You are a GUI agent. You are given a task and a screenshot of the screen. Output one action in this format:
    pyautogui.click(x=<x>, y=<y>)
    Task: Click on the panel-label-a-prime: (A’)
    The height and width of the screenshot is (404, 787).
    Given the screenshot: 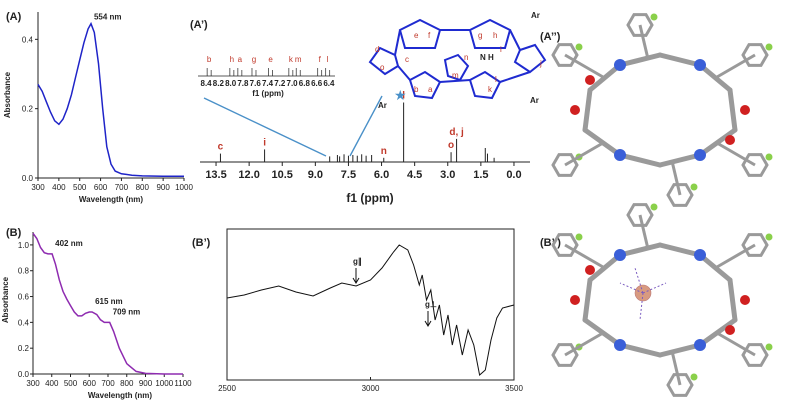 What is the action you would take?
    pyautogui.click(x=199, y=25)
    